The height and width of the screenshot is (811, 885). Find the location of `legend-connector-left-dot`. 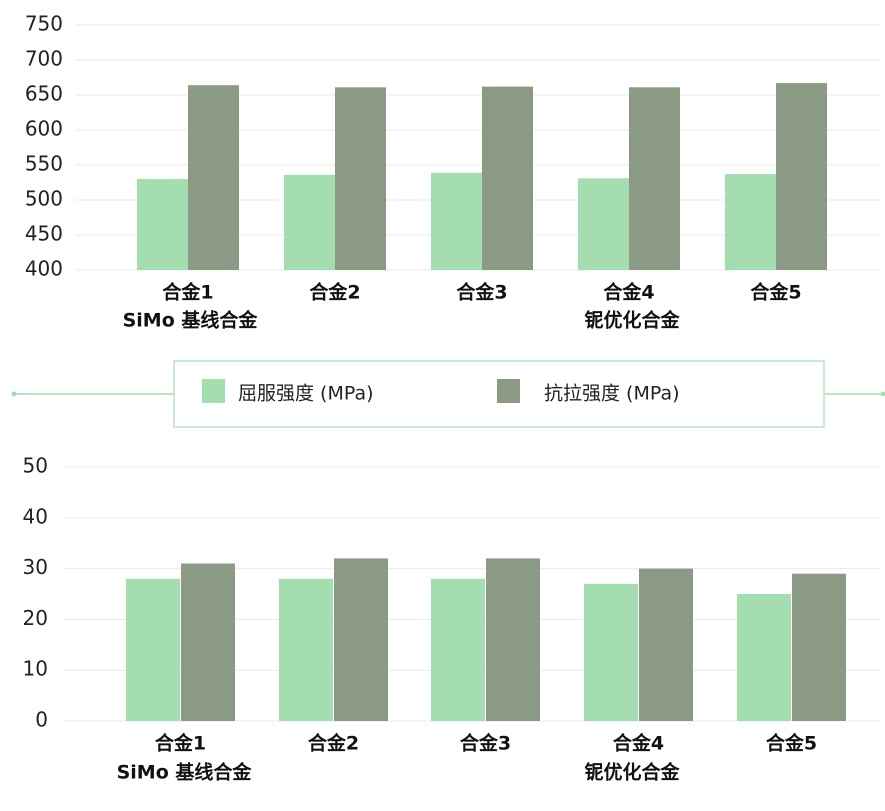

legend-connector-left-dot is located at coordinates (14, 394).